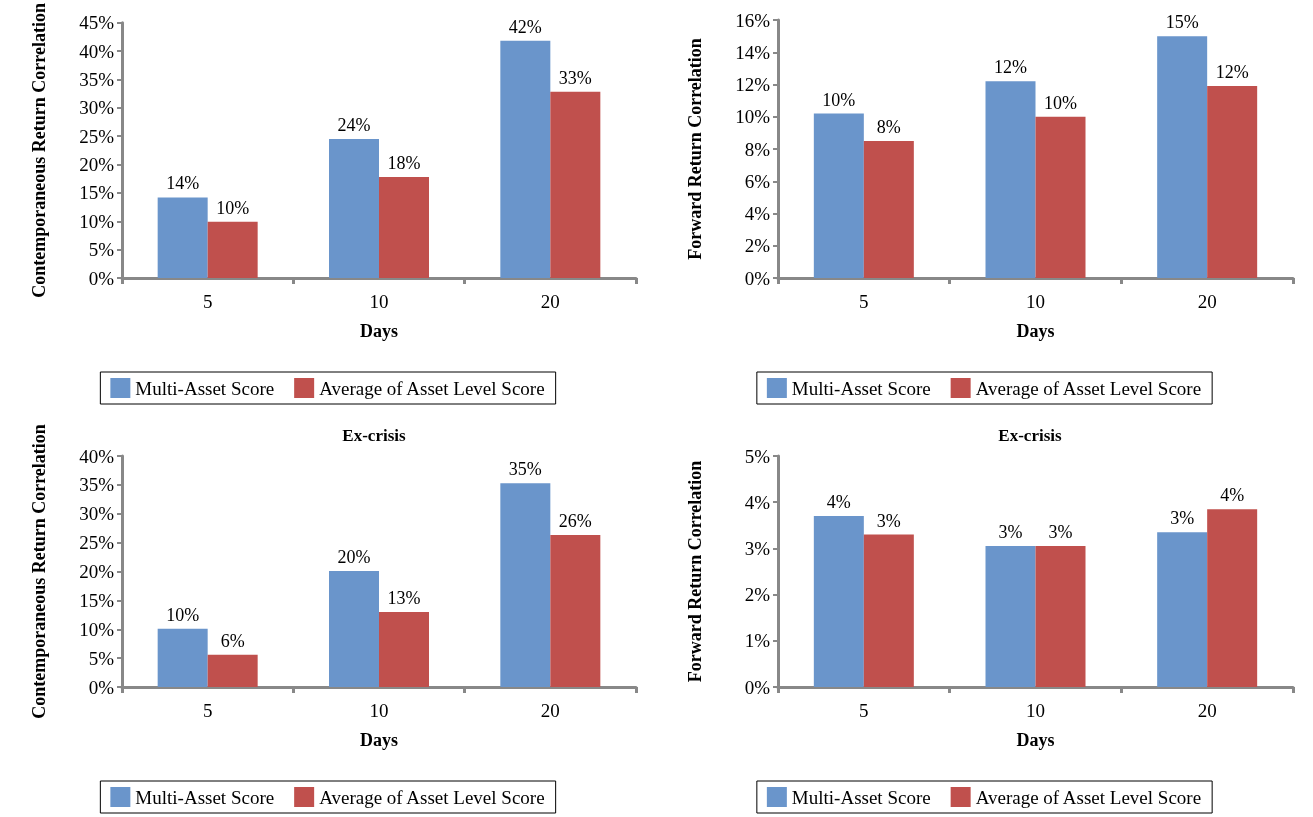 The width and height of the screenshot is (1313, 817). What do you see at coordinates (97, 456) in the screenshot?
I see `y-tick-label: 40%` at bounding box center [97, 456].